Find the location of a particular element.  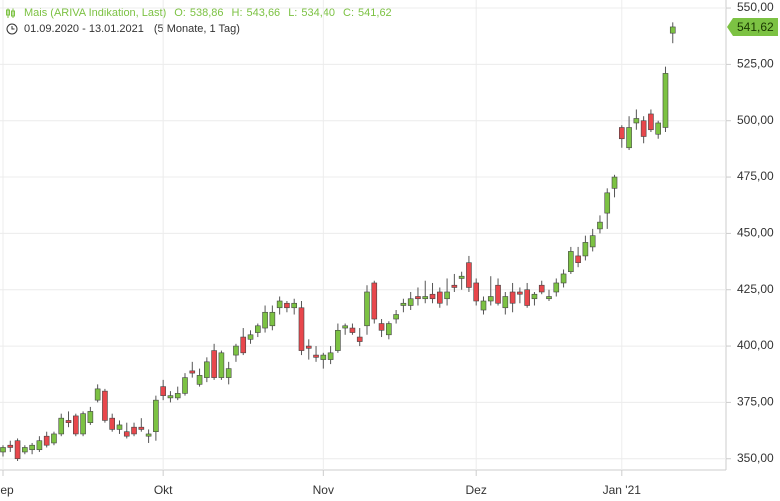

ohlc-value: 538,86 is located at coordinates (207, 13).